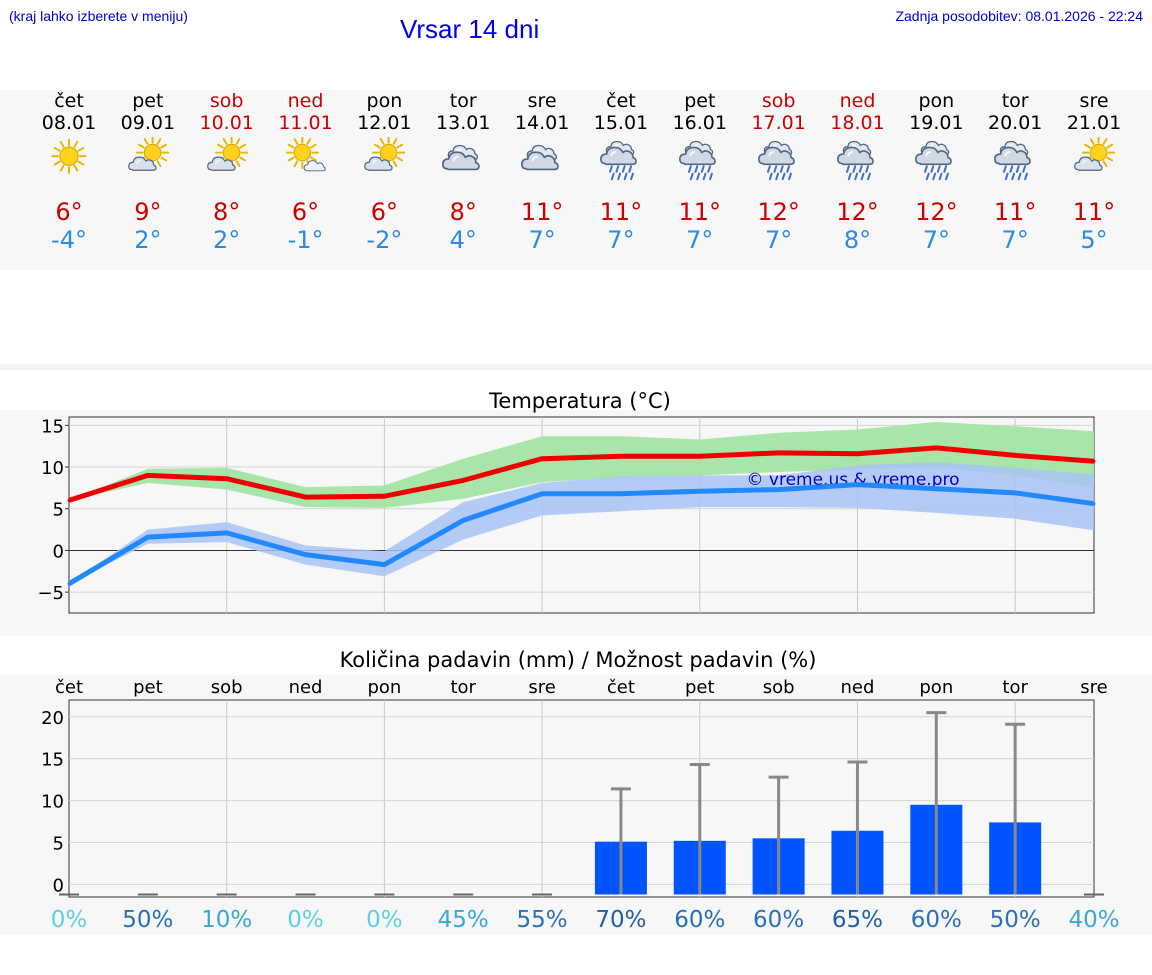 The image size is (1152, 975). What do you see at coordinates (1015, 212) in the screenshot?
I see `max-temperature: 11°` at bounding box center [1015, 212].